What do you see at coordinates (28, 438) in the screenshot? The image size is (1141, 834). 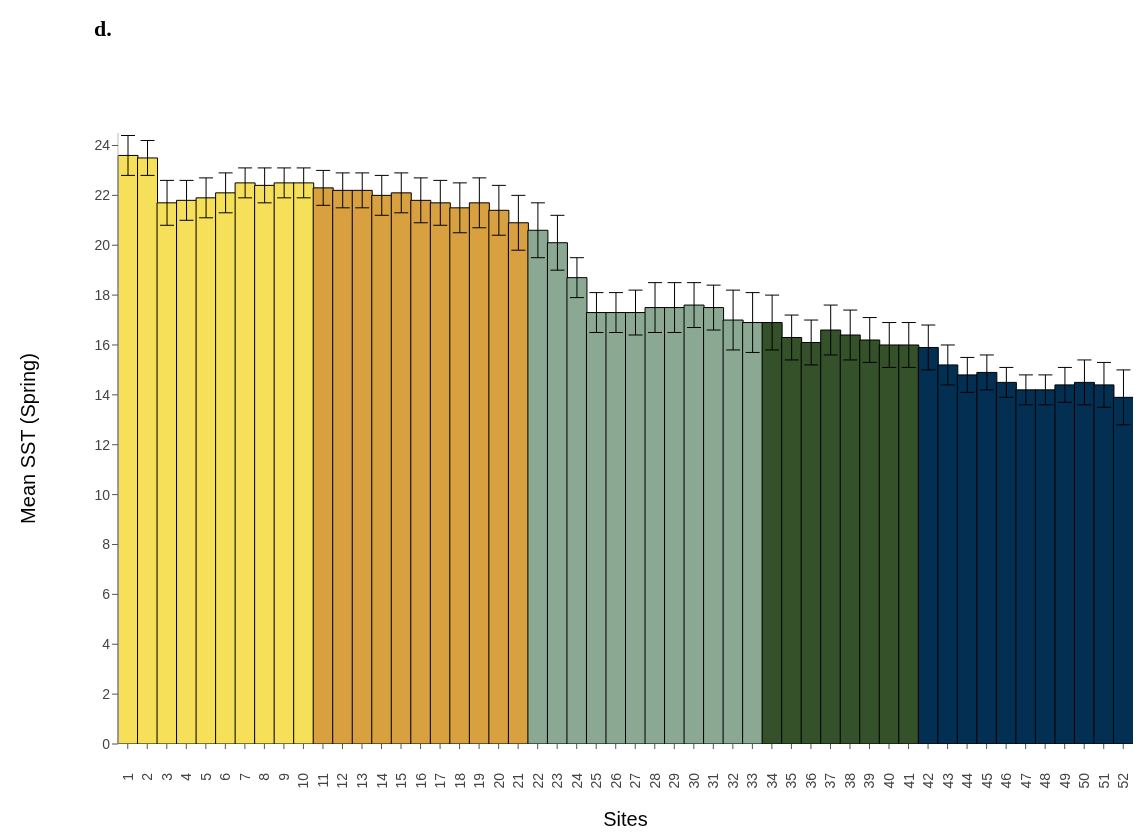 I see `y-axis-title: Mean SST (Spring)` at bounding box center [28, 438].